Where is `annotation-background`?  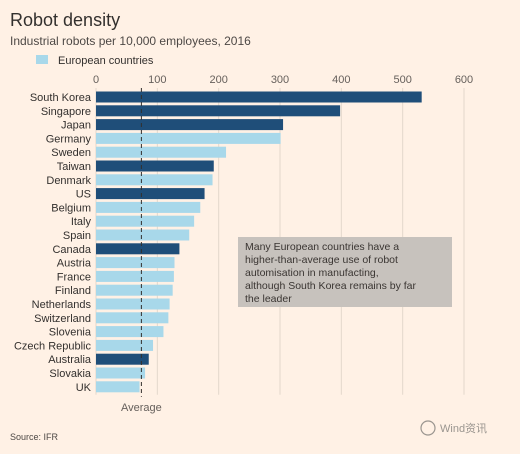 annotation-background is located at coordinates (345, 272).